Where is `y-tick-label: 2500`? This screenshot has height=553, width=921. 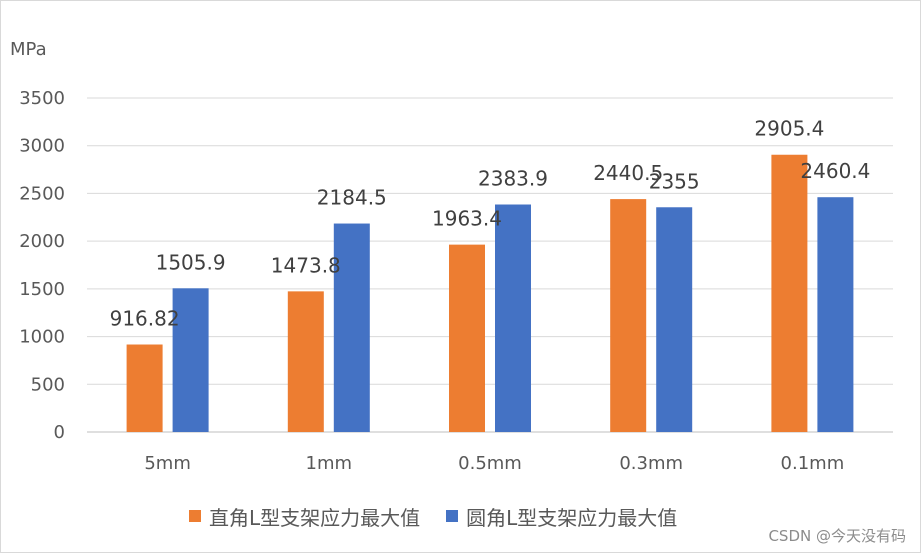 y-tick-label: 2500 is located at coordinates (42, 193).